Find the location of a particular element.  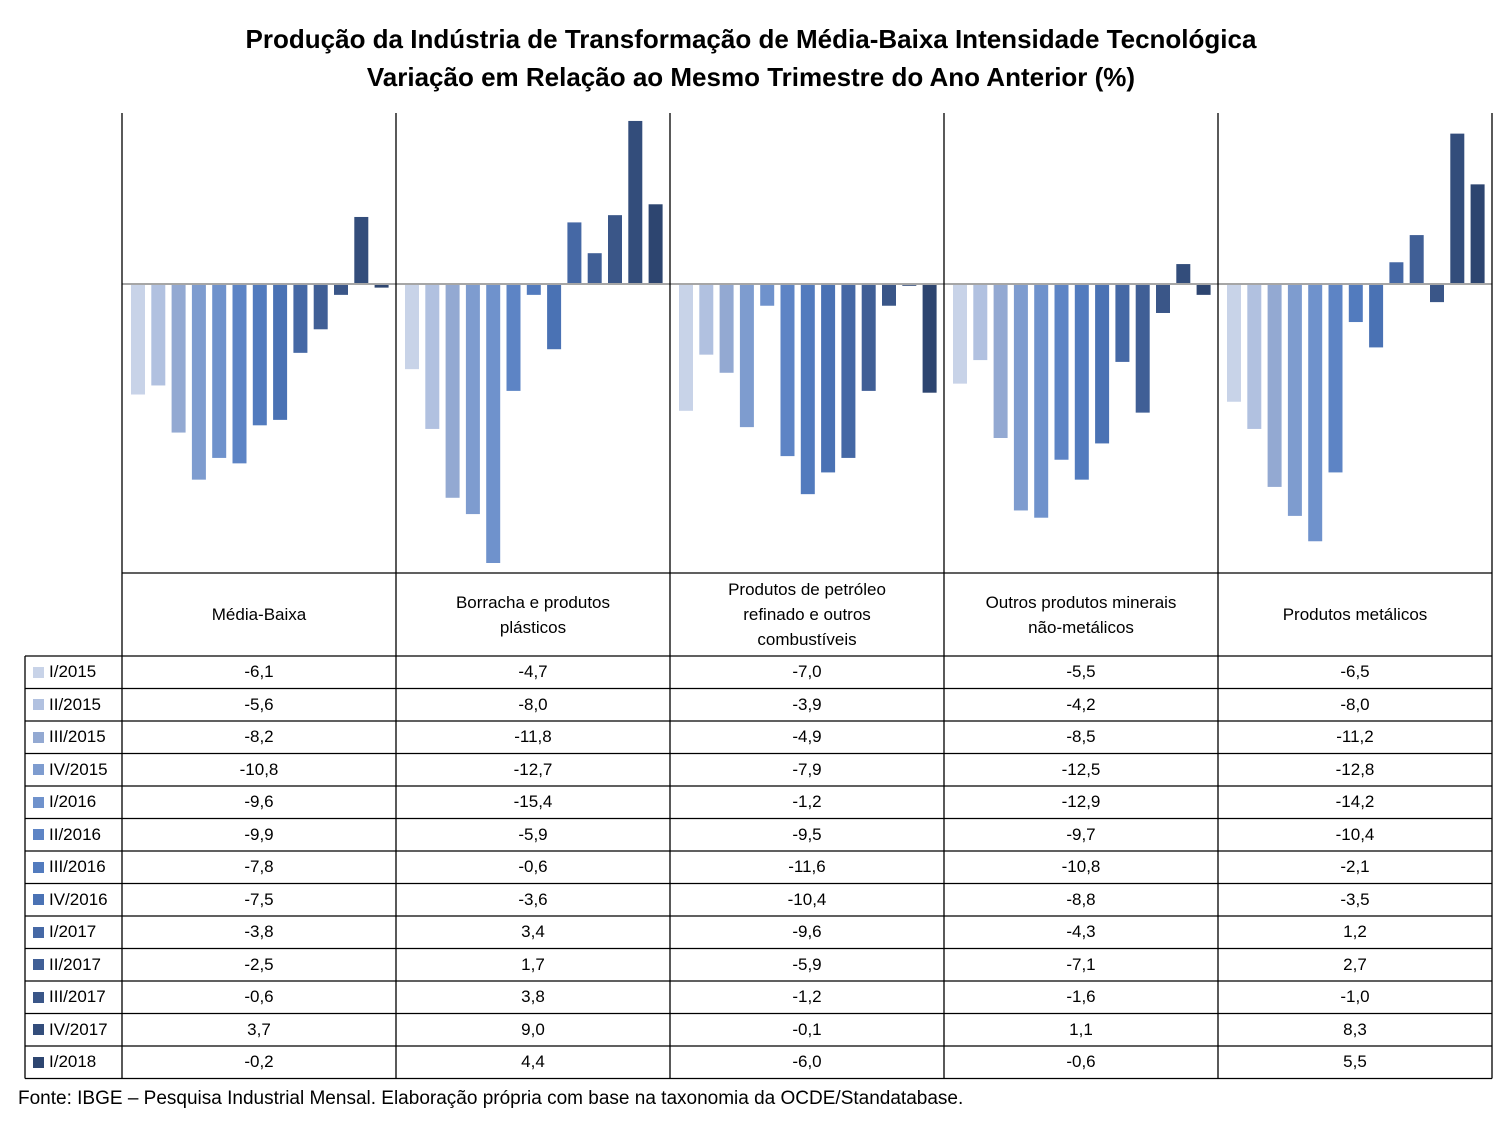

category-label-line: Borracha e produtos is located at coordinates (533, 602).